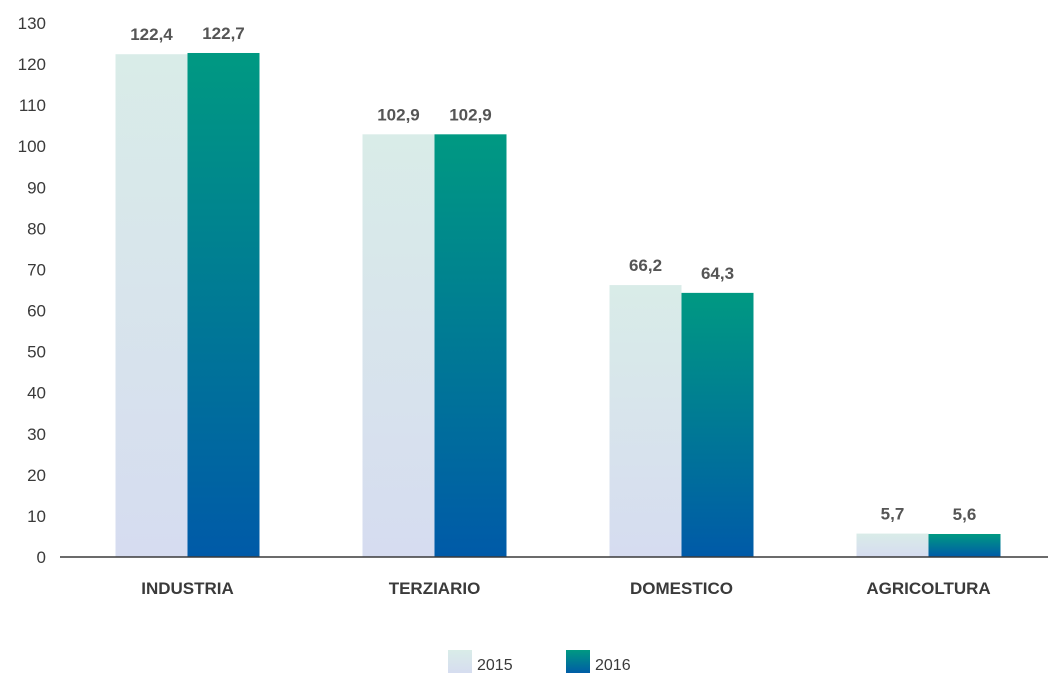  What do you see at coordinates (460, 661) in the screenshot?
I see `legend-swatch-2015` at bounding box center [460, 661].